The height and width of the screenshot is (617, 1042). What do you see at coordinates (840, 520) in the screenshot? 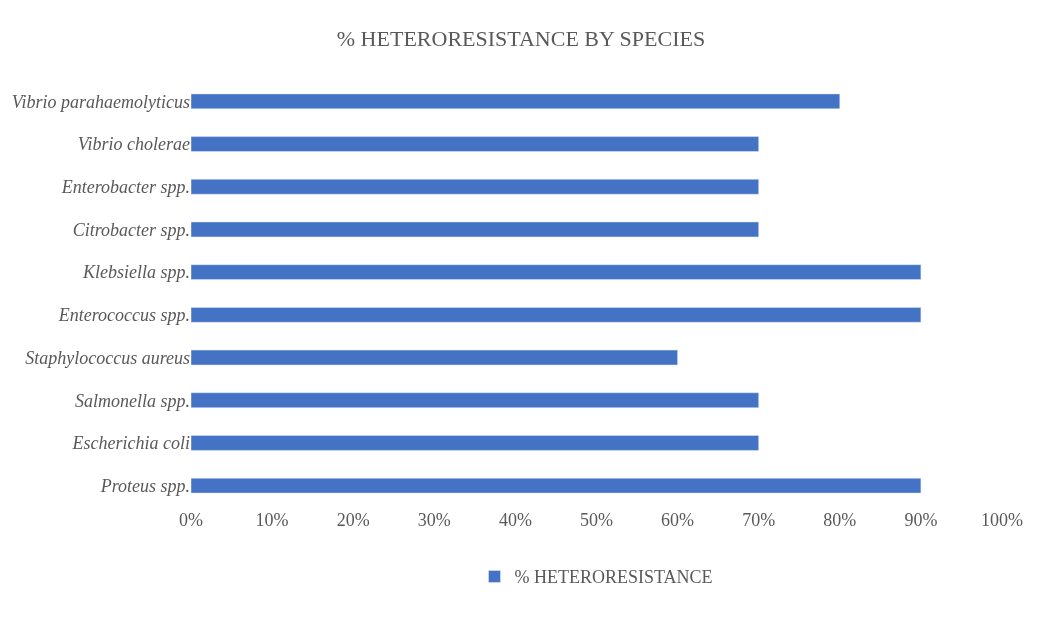
I see `x-tick-label: 80%` at bounding box center [840, 520].